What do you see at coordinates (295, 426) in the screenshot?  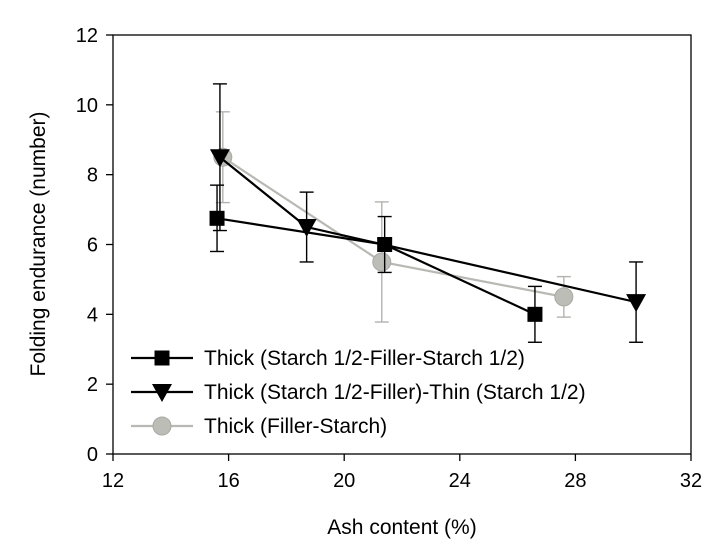 I see `legend-label: Thick (Filler-Starch)` at bounding box center [295, 426].